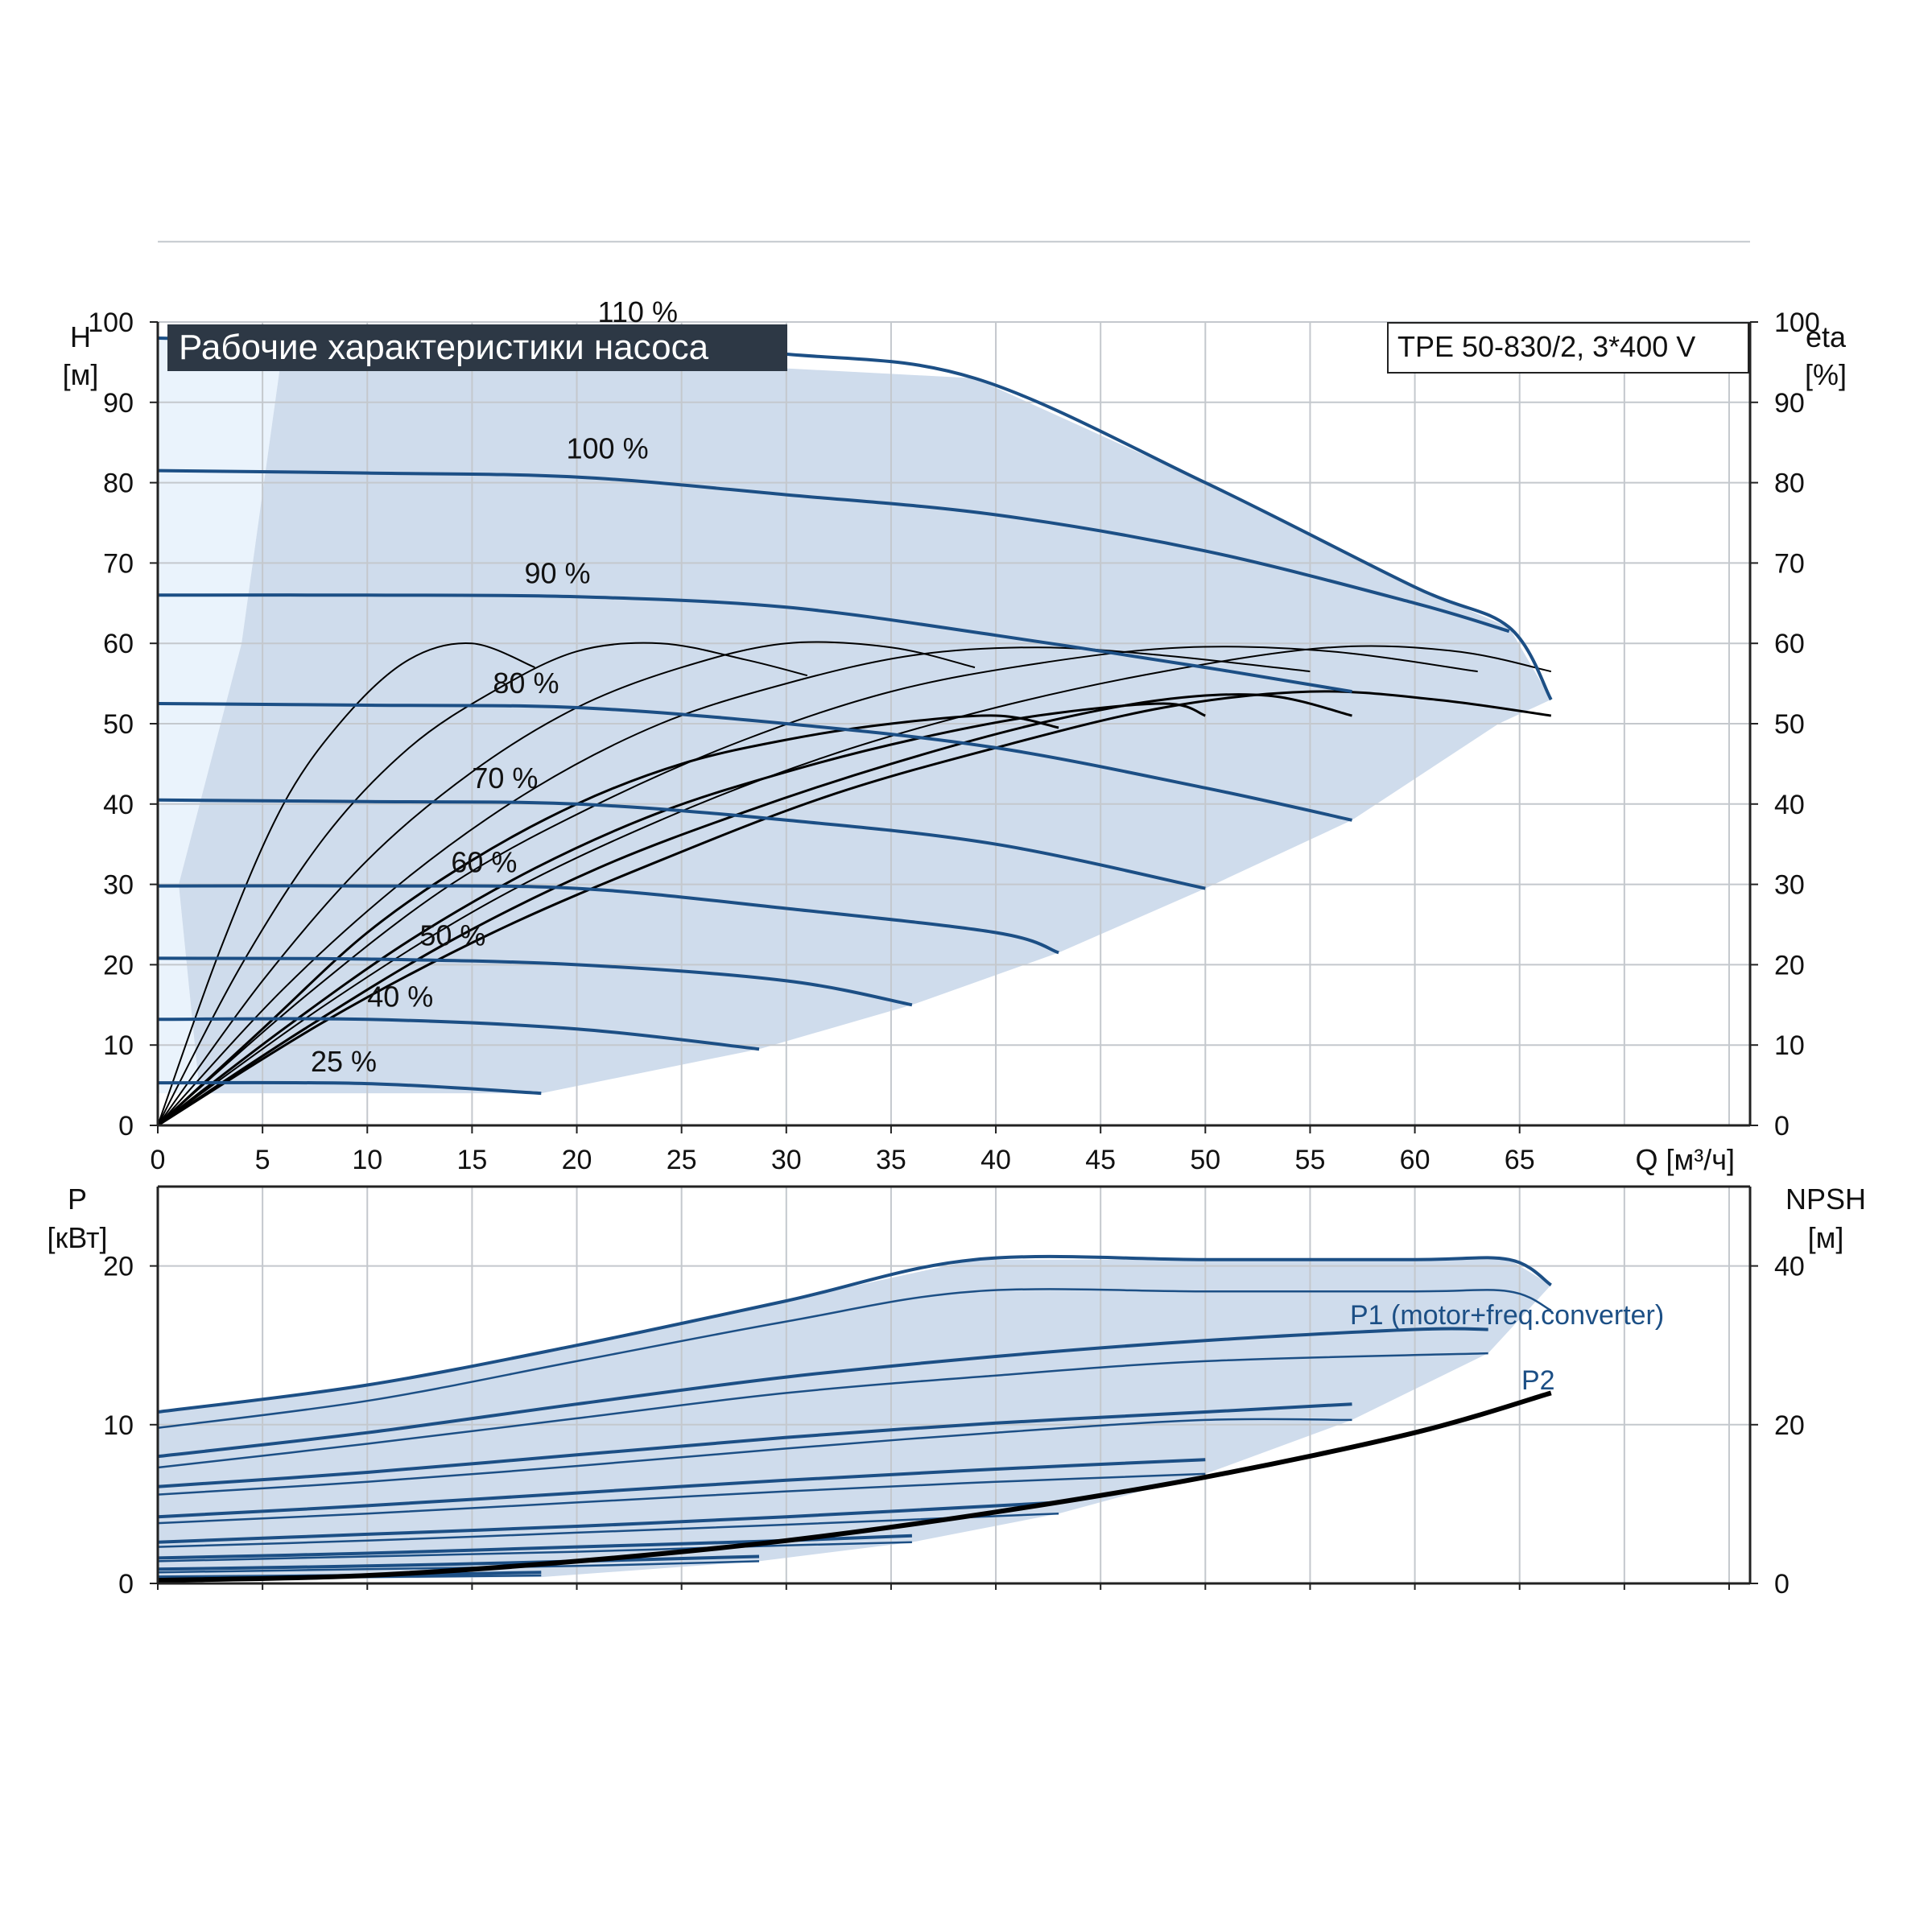 This screenshot has width=1932, height=1932. Describe the element at coordinates (444, 347) in the screenshot. I see `chart-title: Рабочие характеристики насоса` at that location.